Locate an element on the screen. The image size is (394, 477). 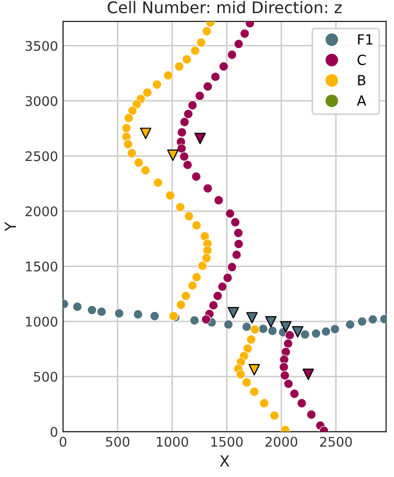
legend-label: B is located at coordinates (362, 80).